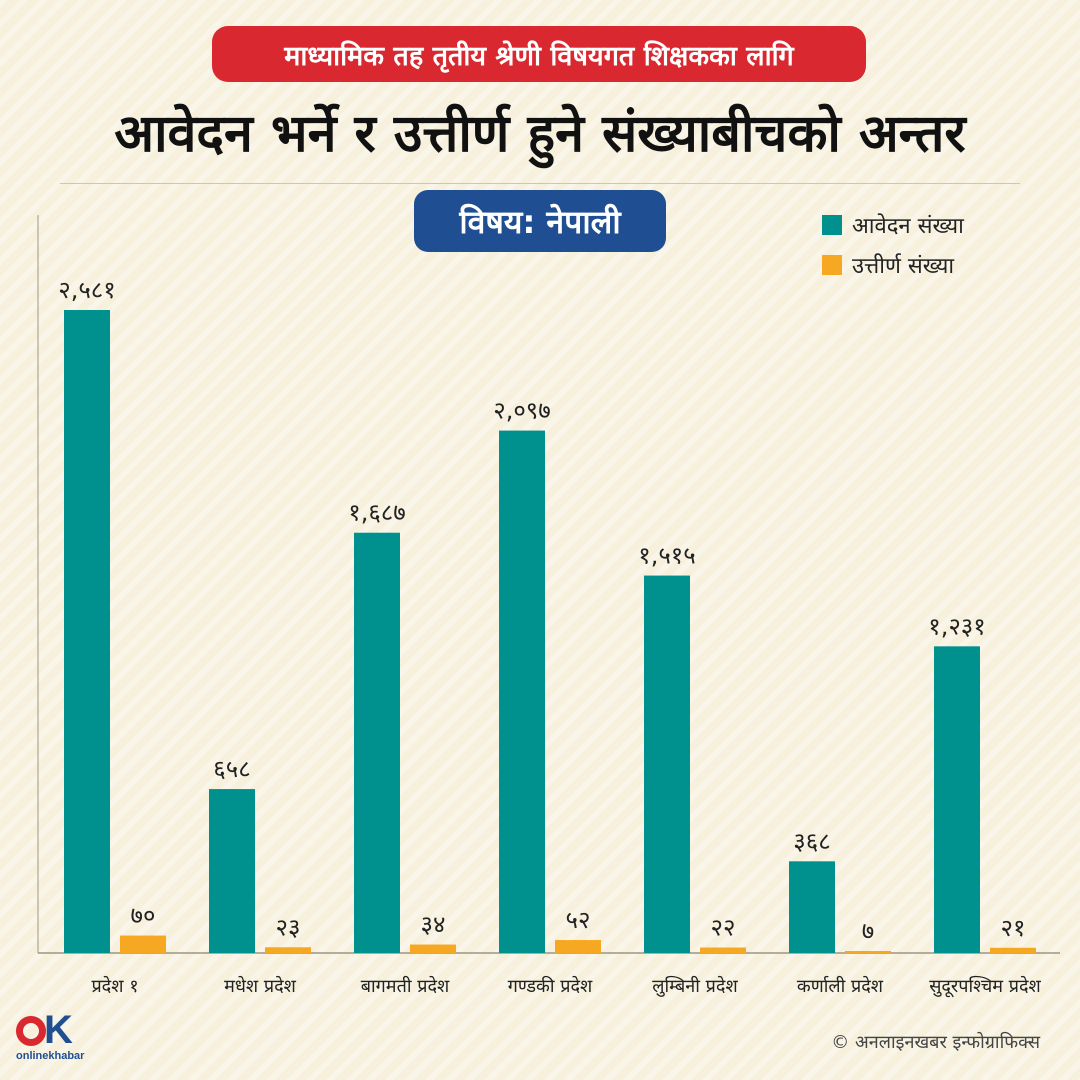 The image size is (1080, 1080). What do you see at coordinates (811, 841) in the screenshot?
I see `data-label-applicants-5: ३६८` at bounding box center [811, 841].